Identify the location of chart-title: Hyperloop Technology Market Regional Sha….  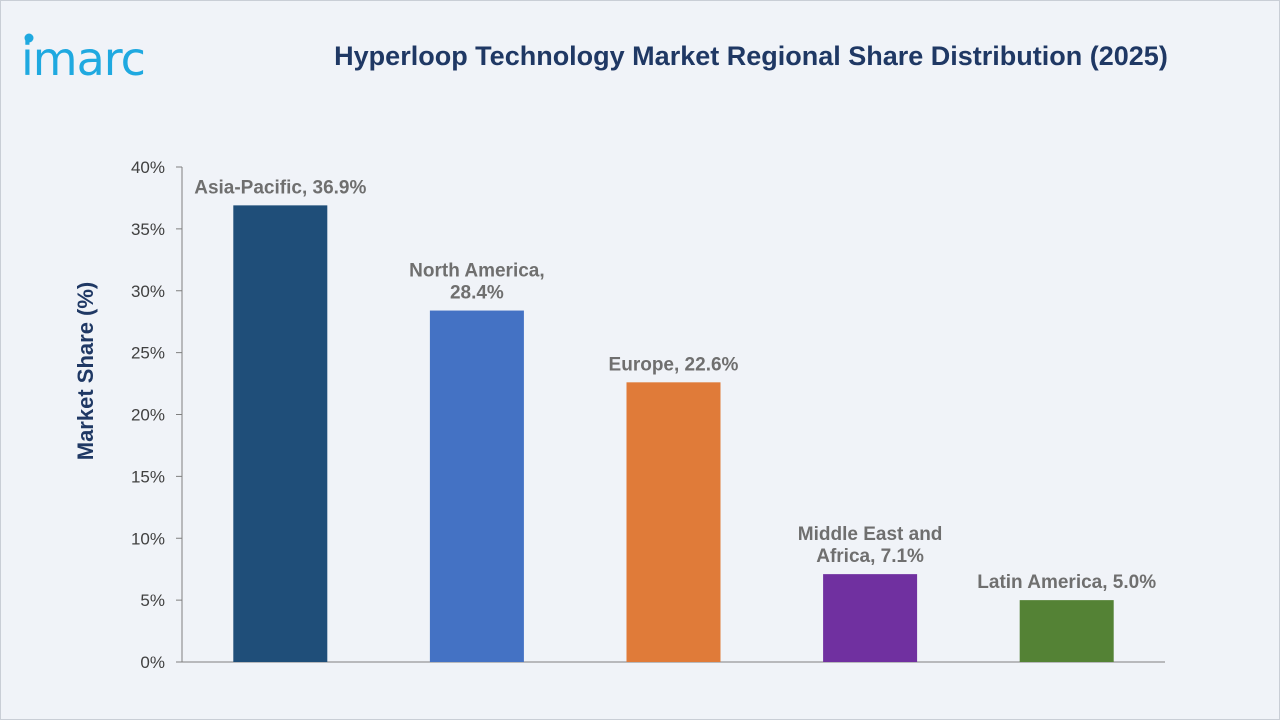
(751, 56).